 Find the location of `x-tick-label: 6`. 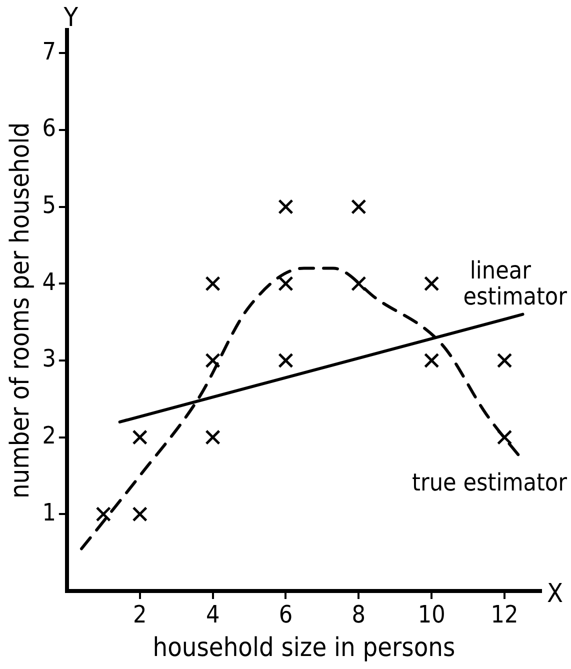

x-tick-label: 6 is located at coordinates (285, 614).